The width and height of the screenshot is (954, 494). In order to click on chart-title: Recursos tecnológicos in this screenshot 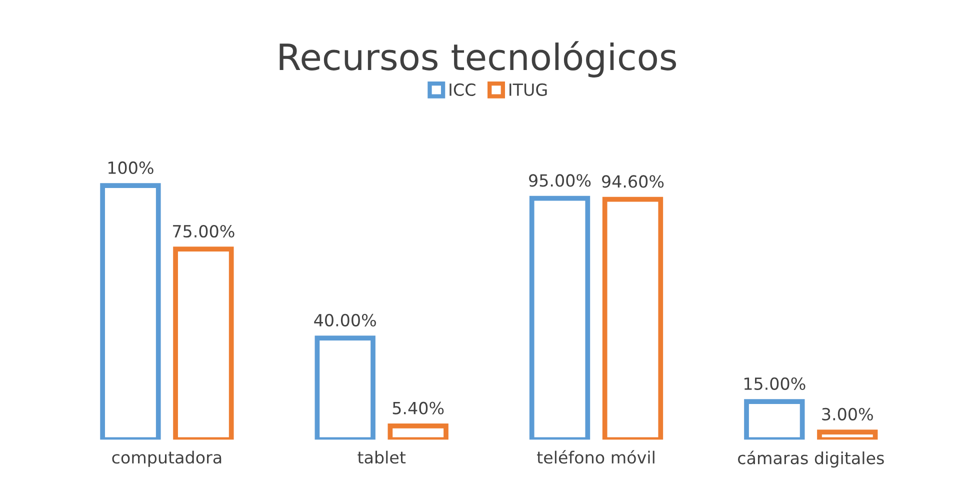, I will do `click(478, 59)`.